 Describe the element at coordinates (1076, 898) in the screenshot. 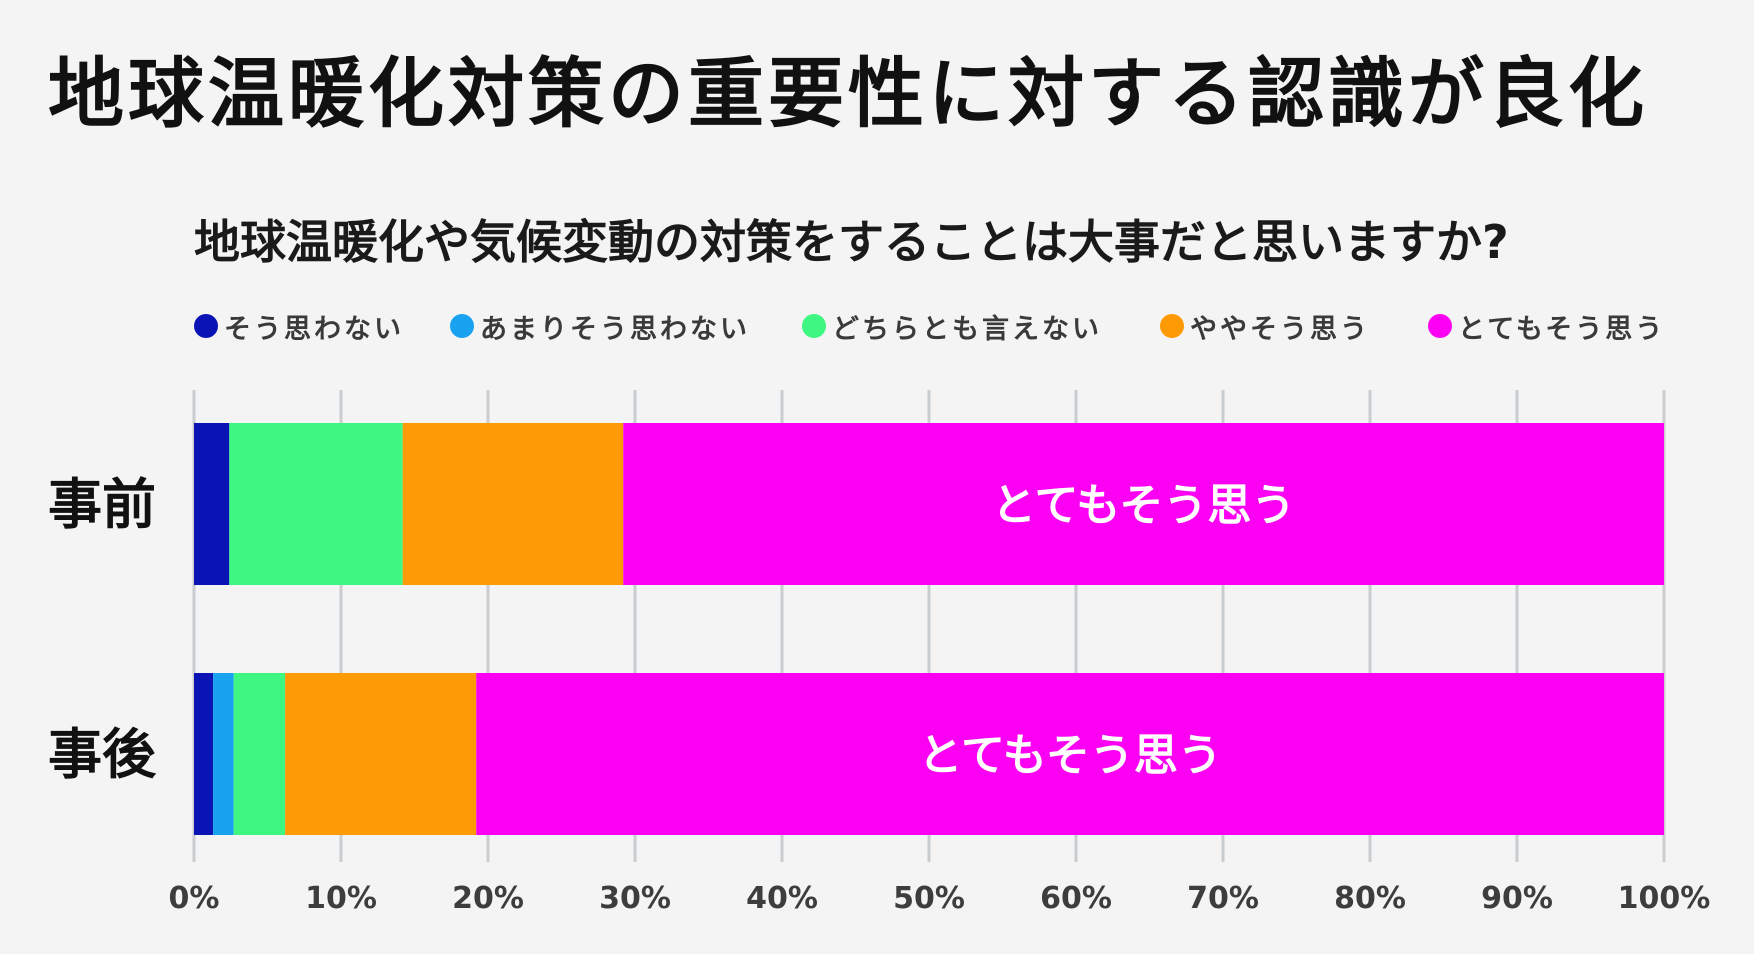

I see `x-tick-label: 60%` at that location.